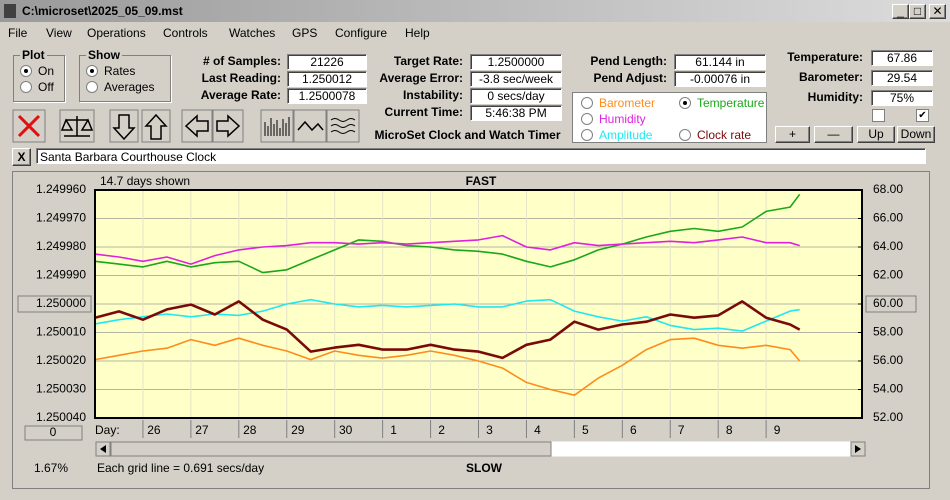 The width and height of the screenshot is (950, 500). What do you see at coordinates (900, 11) in the screenshot?
I see `minimize: _` at bounding box center [900, 11].